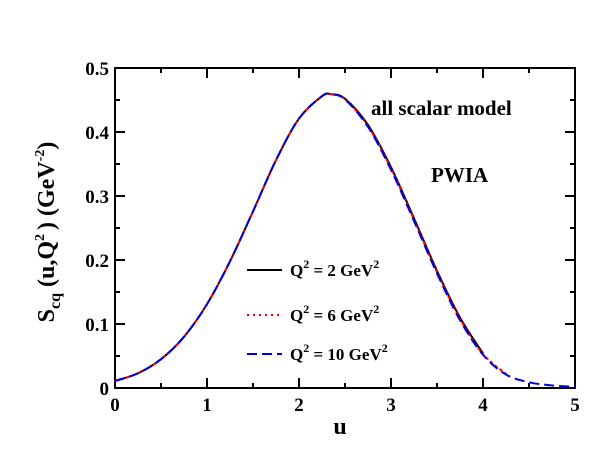 This screenshot has width=595, height=460. What do you see at coordinates (97, 325) in the screenshot?
I see `y-tick-label: 0.1` at bounding box center [97, 325].